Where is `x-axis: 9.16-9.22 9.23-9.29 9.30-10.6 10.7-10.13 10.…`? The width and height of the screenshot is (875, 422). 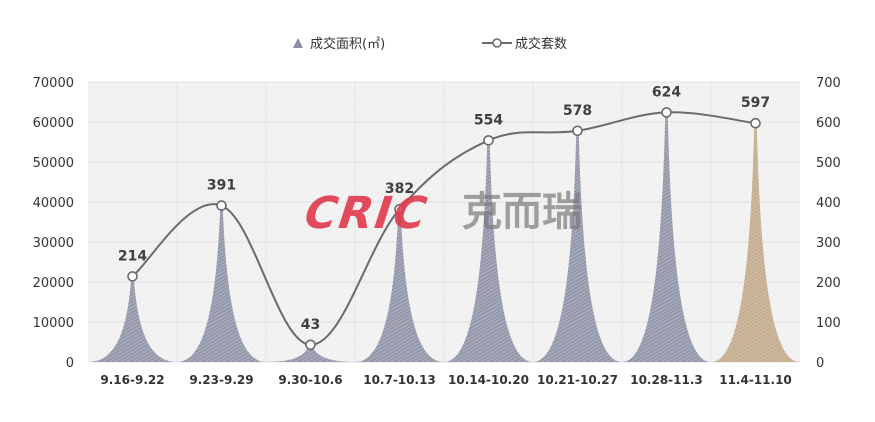
x-axis: 9.16-9.22 9.23-9.29 9.30-10.6 10.7-10.13 10.… is located at coordinates (445, 380).